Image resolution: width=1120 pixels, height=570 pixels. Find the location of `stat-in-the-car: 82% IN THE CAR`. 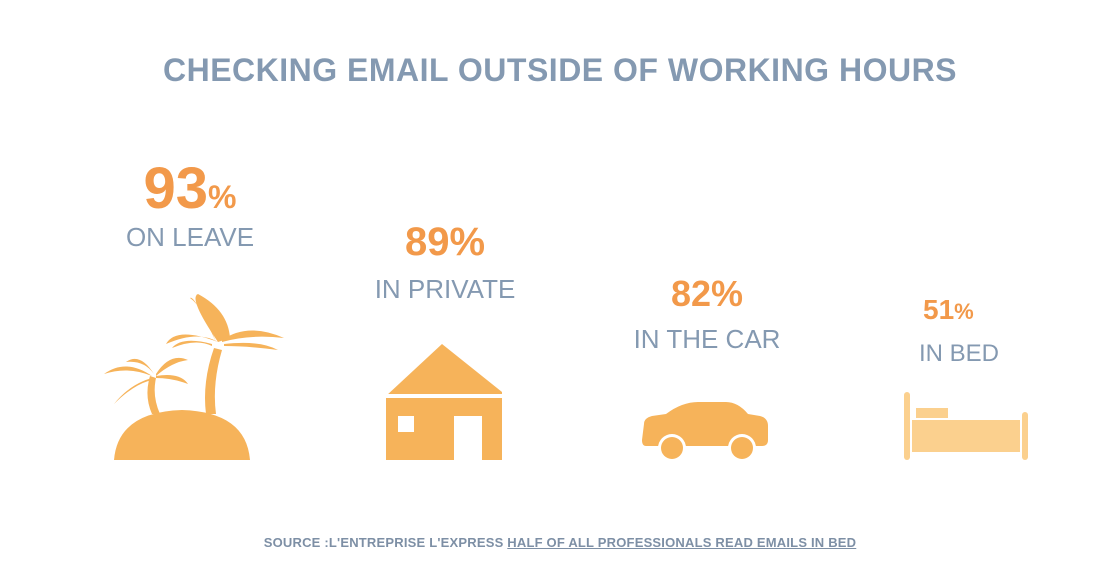

stat-in-the-car: 82% IN THE CAR is located at coordinates (707, 315).